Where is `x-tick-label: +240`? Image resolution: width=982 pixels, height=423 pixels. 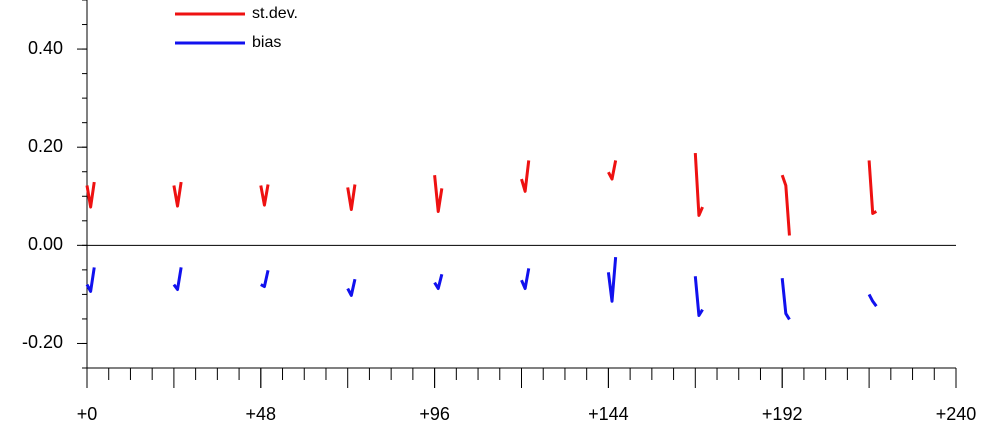
x-tick-label: +240 is located at coordinates (956, 413).